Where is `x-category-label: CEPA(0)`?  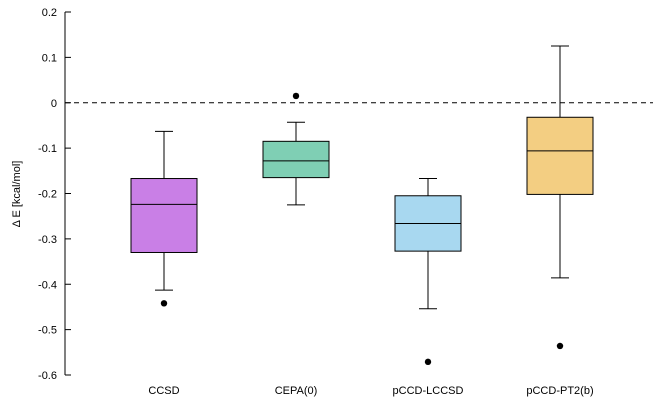
x-category-label: CEPA(0) is located at coordinates (296, 391).